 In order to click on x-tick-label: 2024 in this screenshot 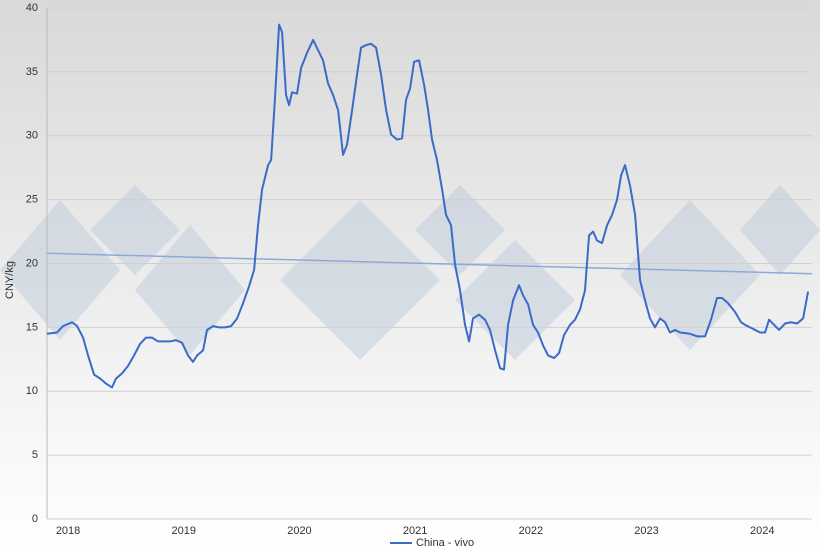, I will do `click(762, 531)`.